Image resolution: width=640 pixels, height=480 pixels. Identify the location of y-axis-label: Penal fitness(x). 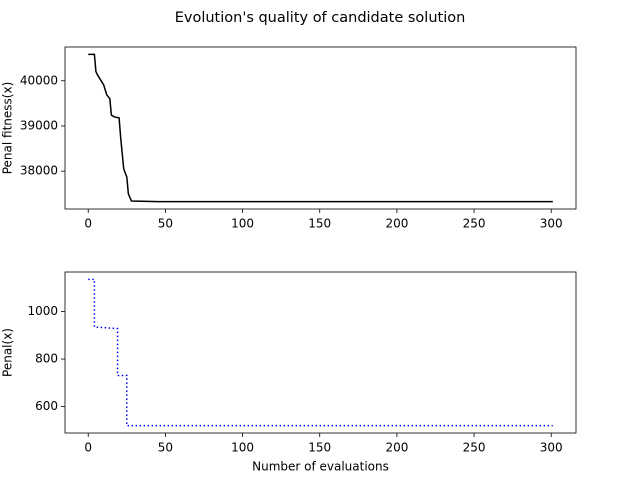
(8, 128).